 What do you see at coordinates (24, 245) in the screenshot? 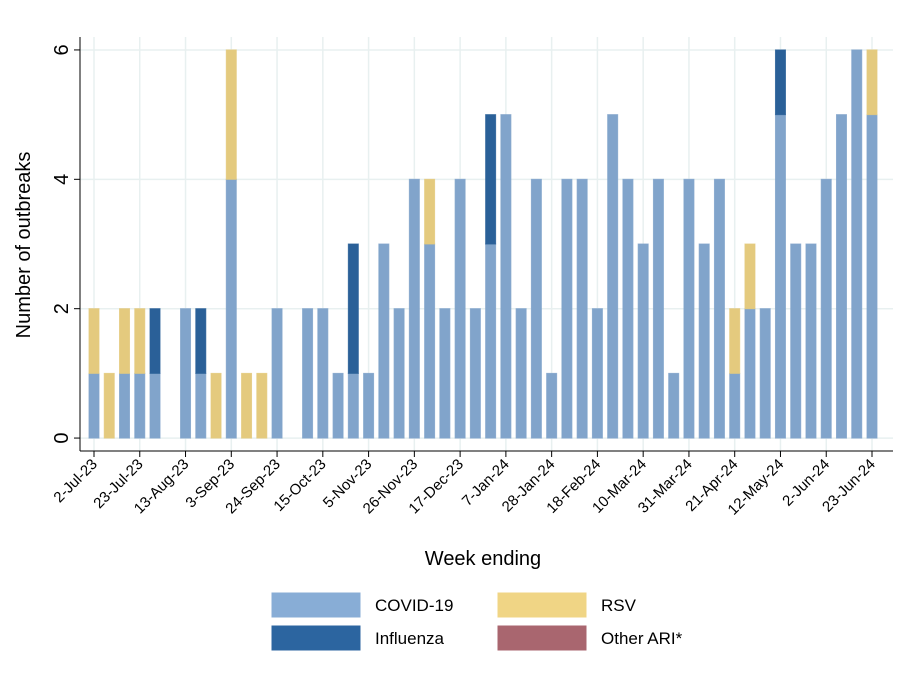
I see `y-axis-title: Number of outbreaks` at bounding box center [24, 245].